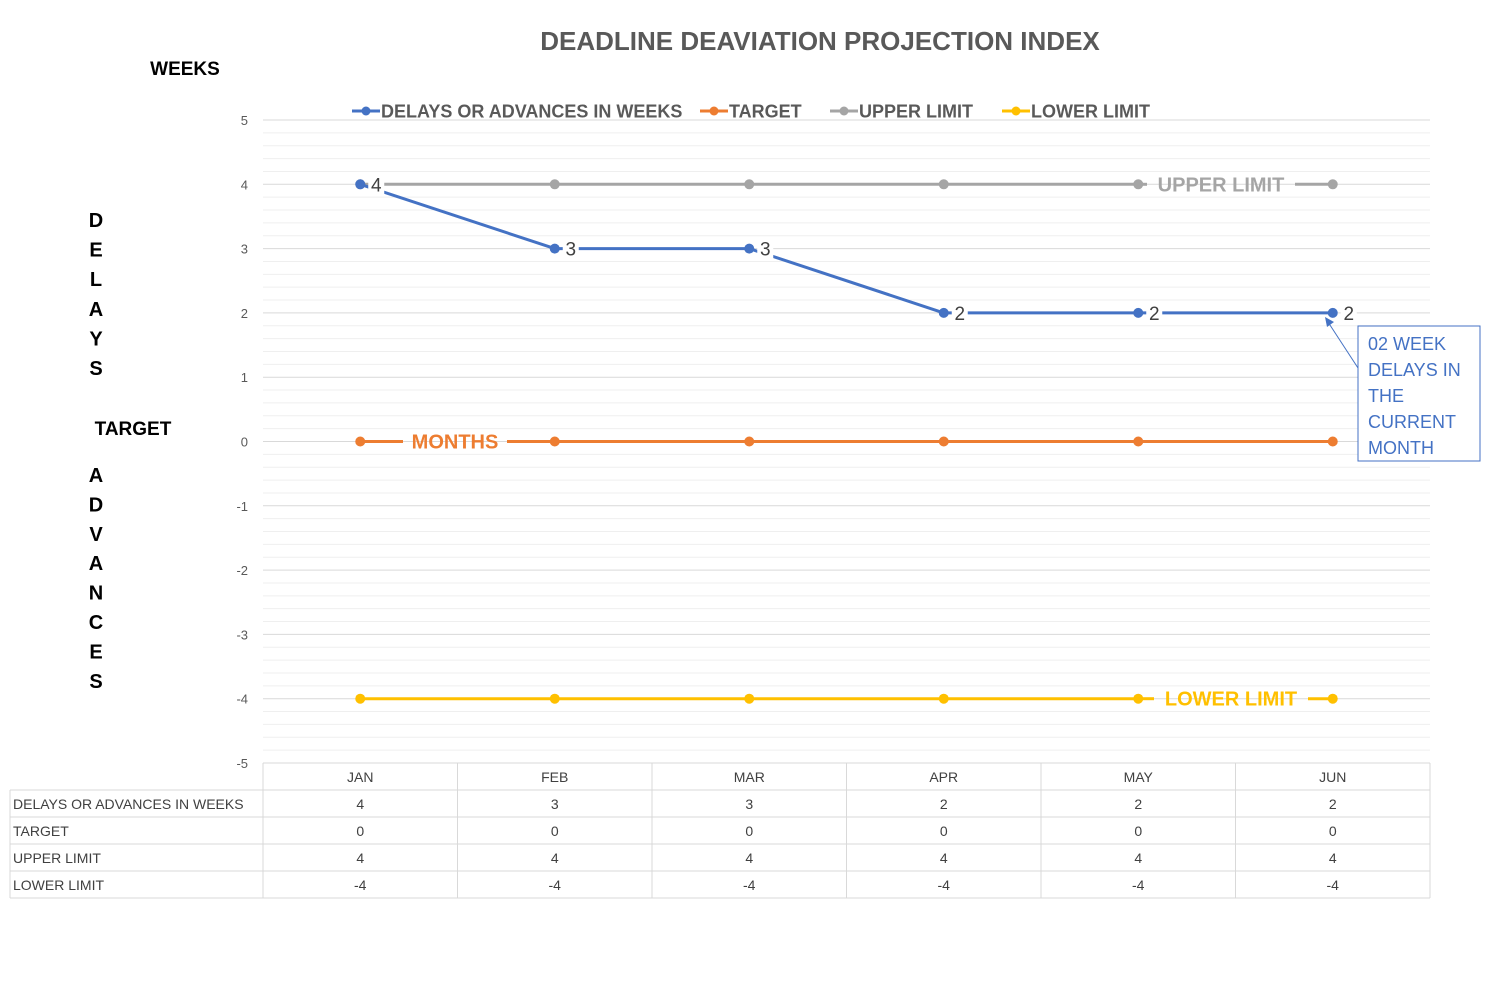 This screenshot has width=1500, height=998. Describe the element at coordinates (749, 777) in the screenshot. I see `table-header-cell: MAR` at that location.